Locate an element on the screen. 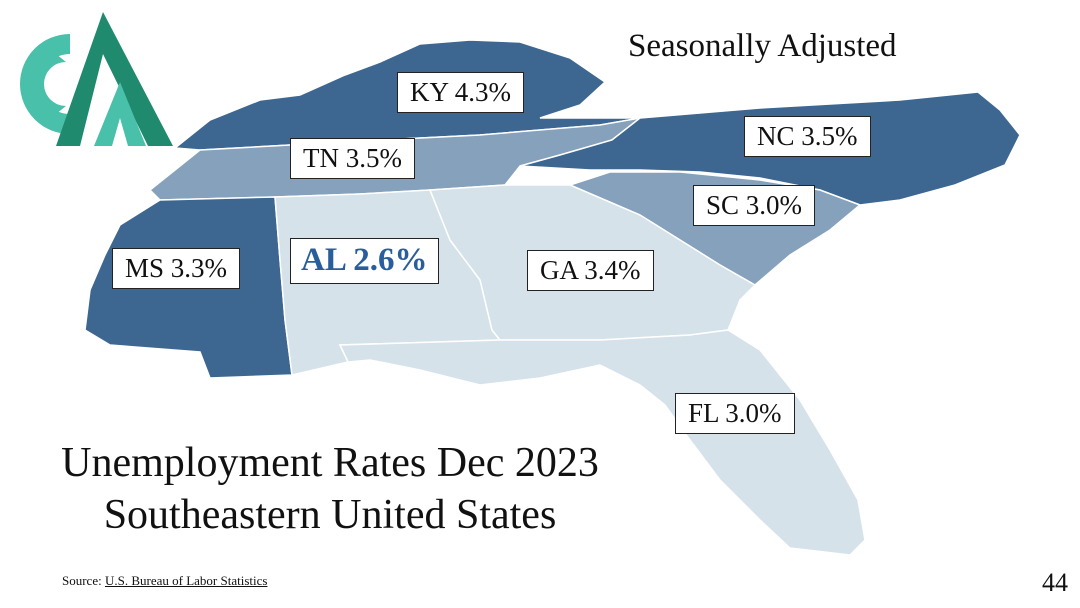 This screenshot has width=1080, height=608. company-logo-icon is located at coordinates (96, 79).